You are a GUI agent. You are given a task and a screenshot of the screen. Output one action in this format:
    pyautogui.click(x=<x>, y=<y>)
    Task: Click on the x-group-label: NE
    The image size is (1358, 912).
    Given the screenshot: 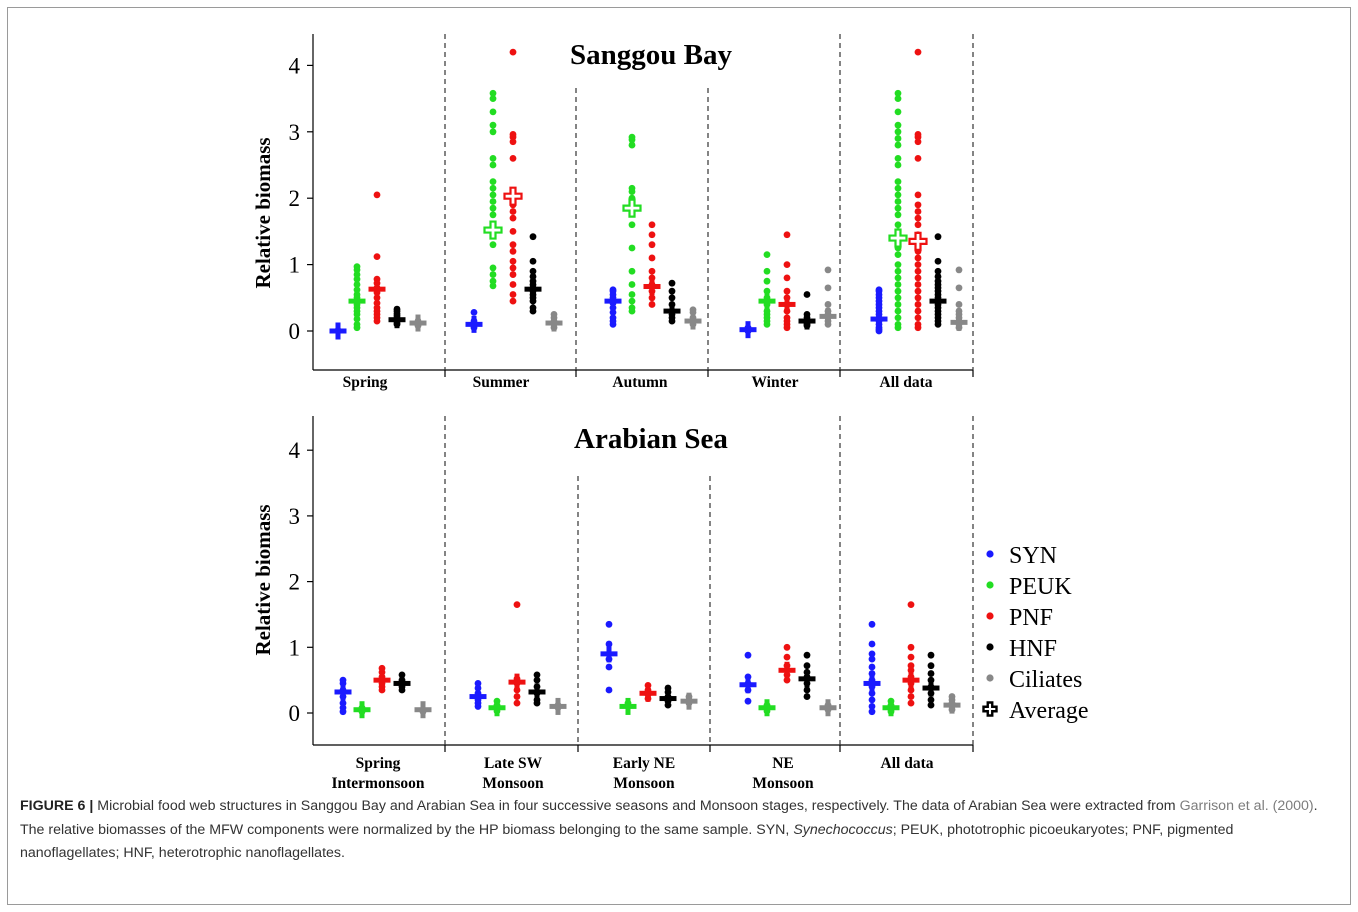 What is the action you would take?
    pyautogui.click(x=783, y=763)
    